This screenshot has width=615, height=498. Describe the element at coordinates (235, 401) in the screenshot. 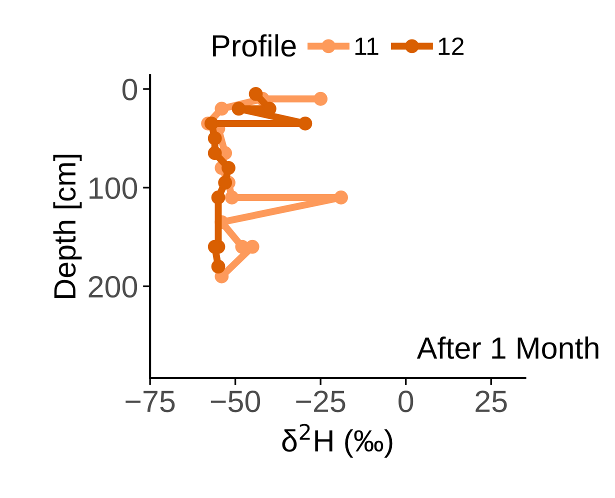

I see `x-tick-label: −50` at that location.